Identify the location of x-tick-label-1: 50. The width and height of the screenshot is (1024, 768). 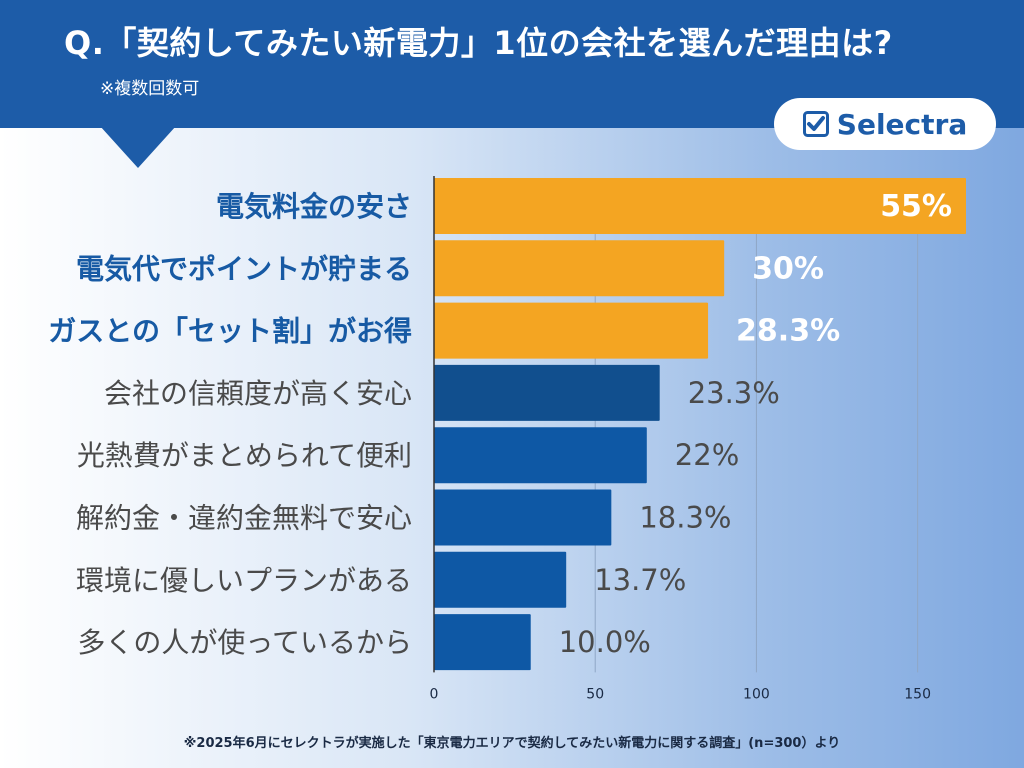
(595, 694).